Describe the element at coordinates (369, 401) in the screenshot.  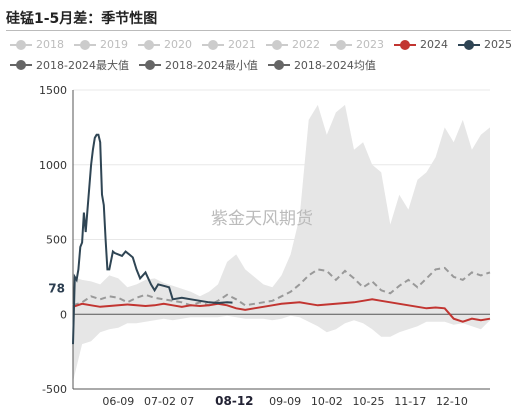
I see `x-tick-label: 10-25` at that location.